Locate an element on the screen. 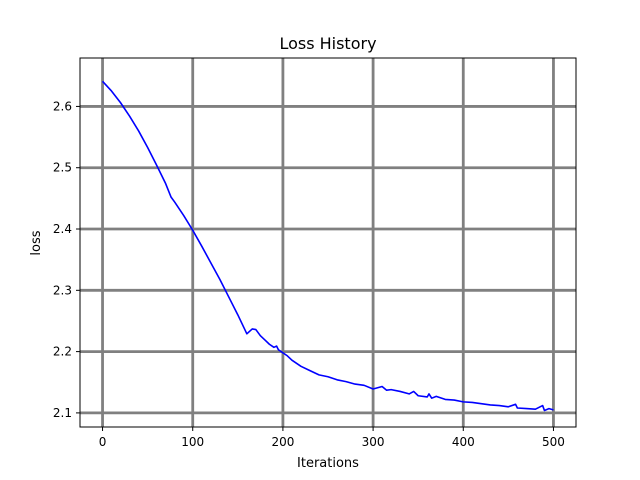 This screenshot has width=640, height=480. y-tick-label: 2.2 is located at coordinates (62, 352).